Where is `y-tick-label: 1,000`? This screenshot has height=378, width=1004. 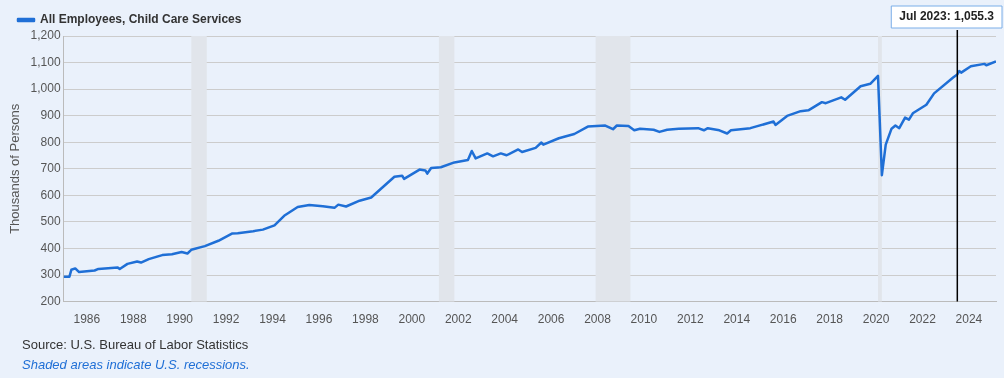 y-tick-label: 1,000 is located at coordinates (45, 88).